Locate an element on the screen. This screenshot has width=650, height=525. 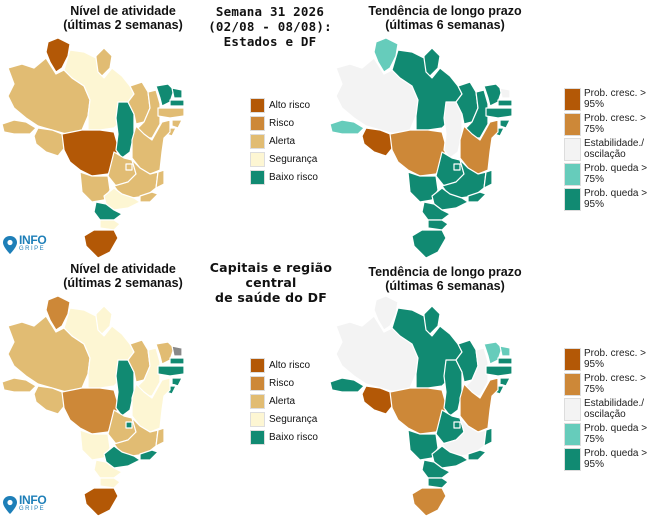
infogripe-logo-top: INFO GRIPE is located at coordinates (25, 244).